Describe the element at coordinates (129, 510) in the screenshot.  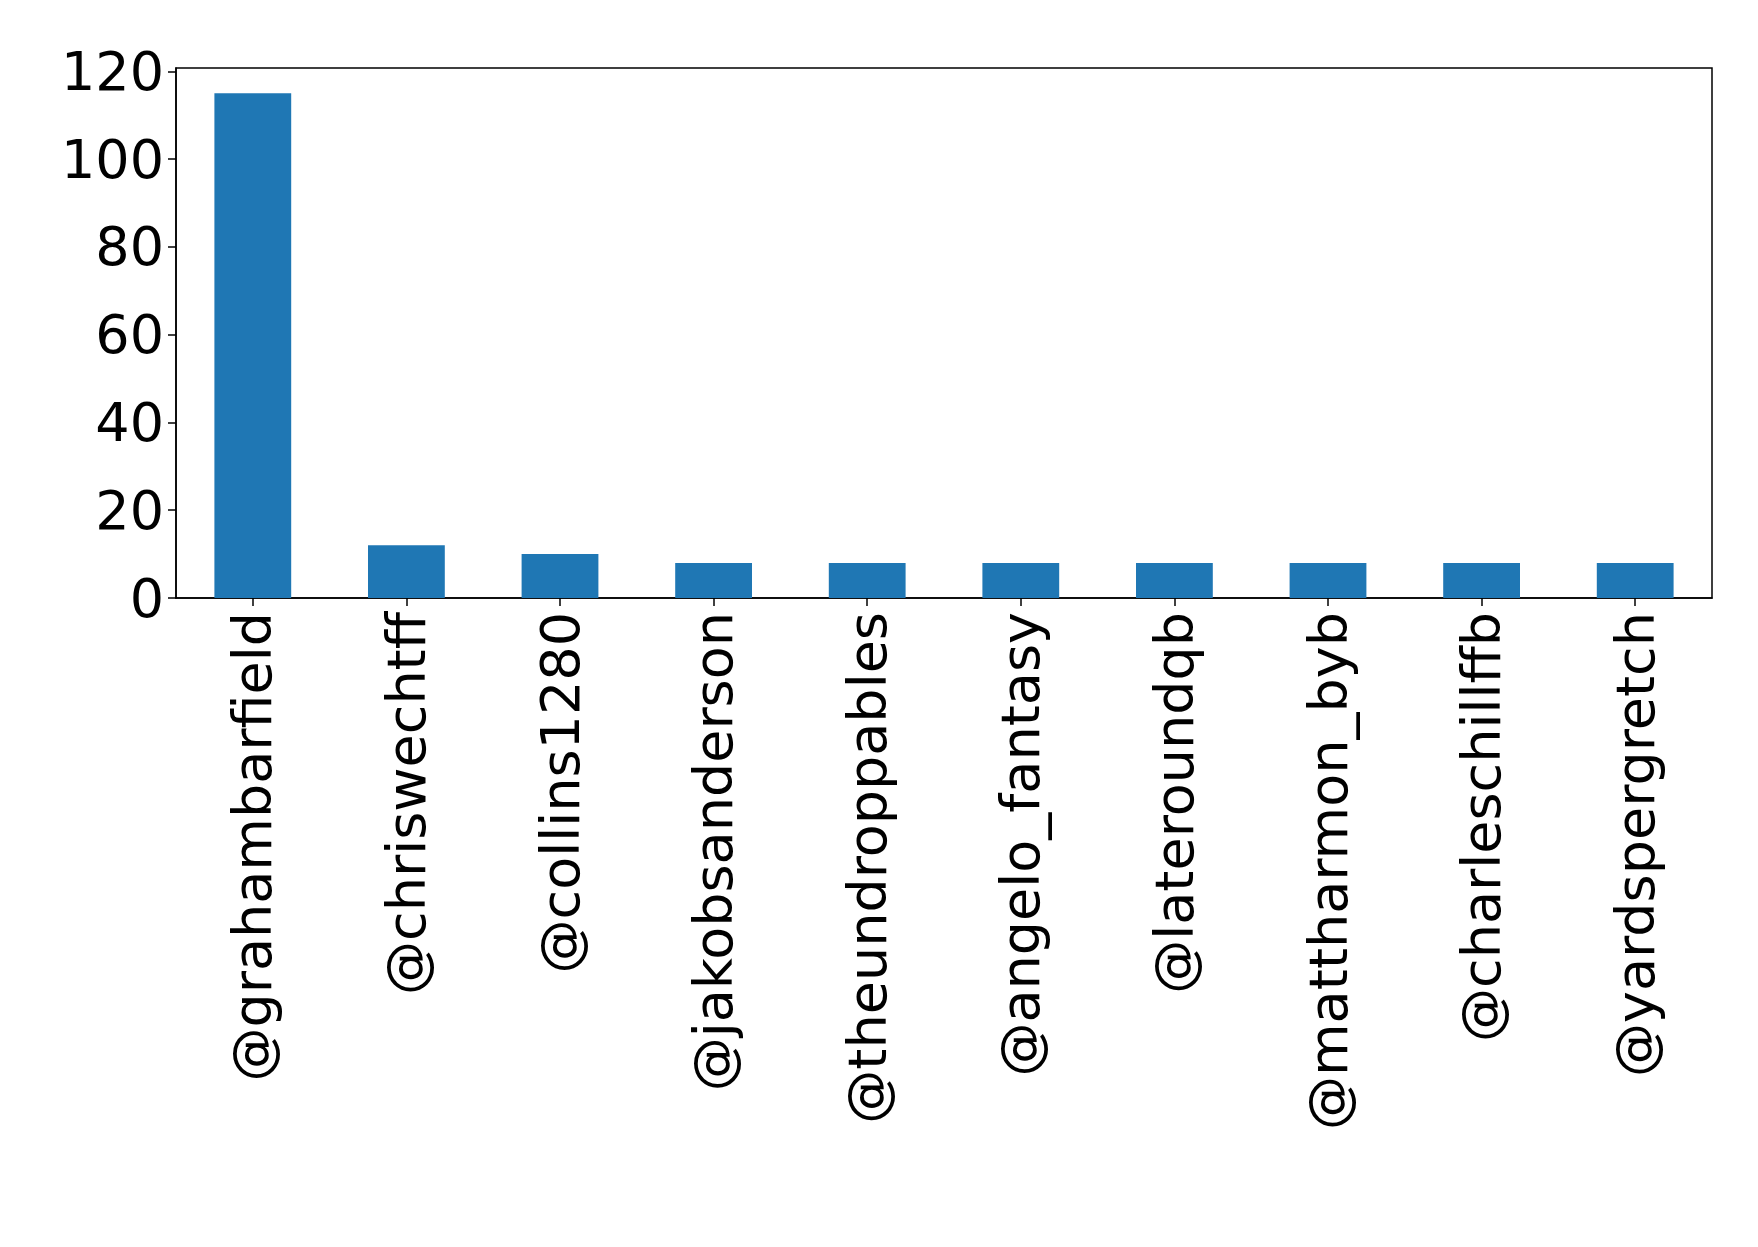
I see `y-tick-label: 20` at that location.